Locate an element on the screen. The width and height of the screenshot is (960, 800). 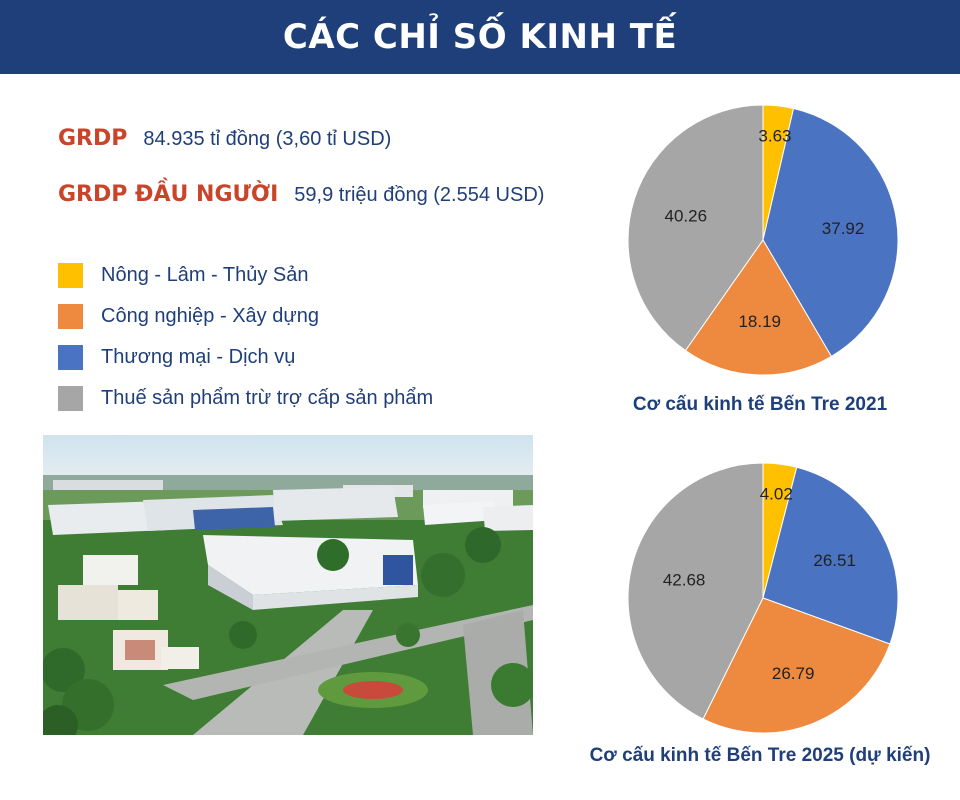
legend-item: Thương mại - Dịch vụ is located at coordinates (245, 357).